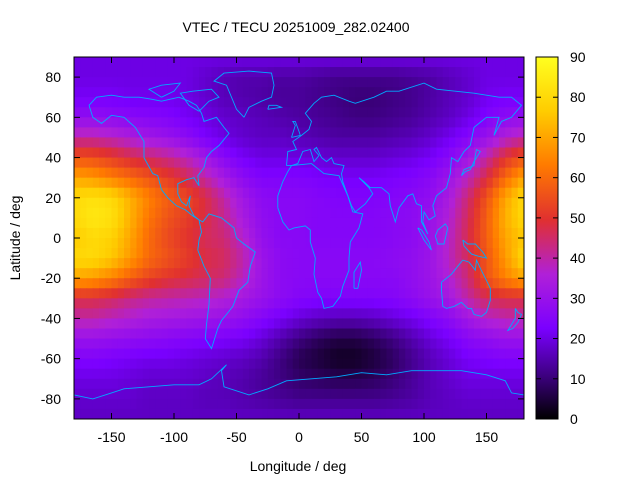  I want to click on coastline, so click(475, 249).